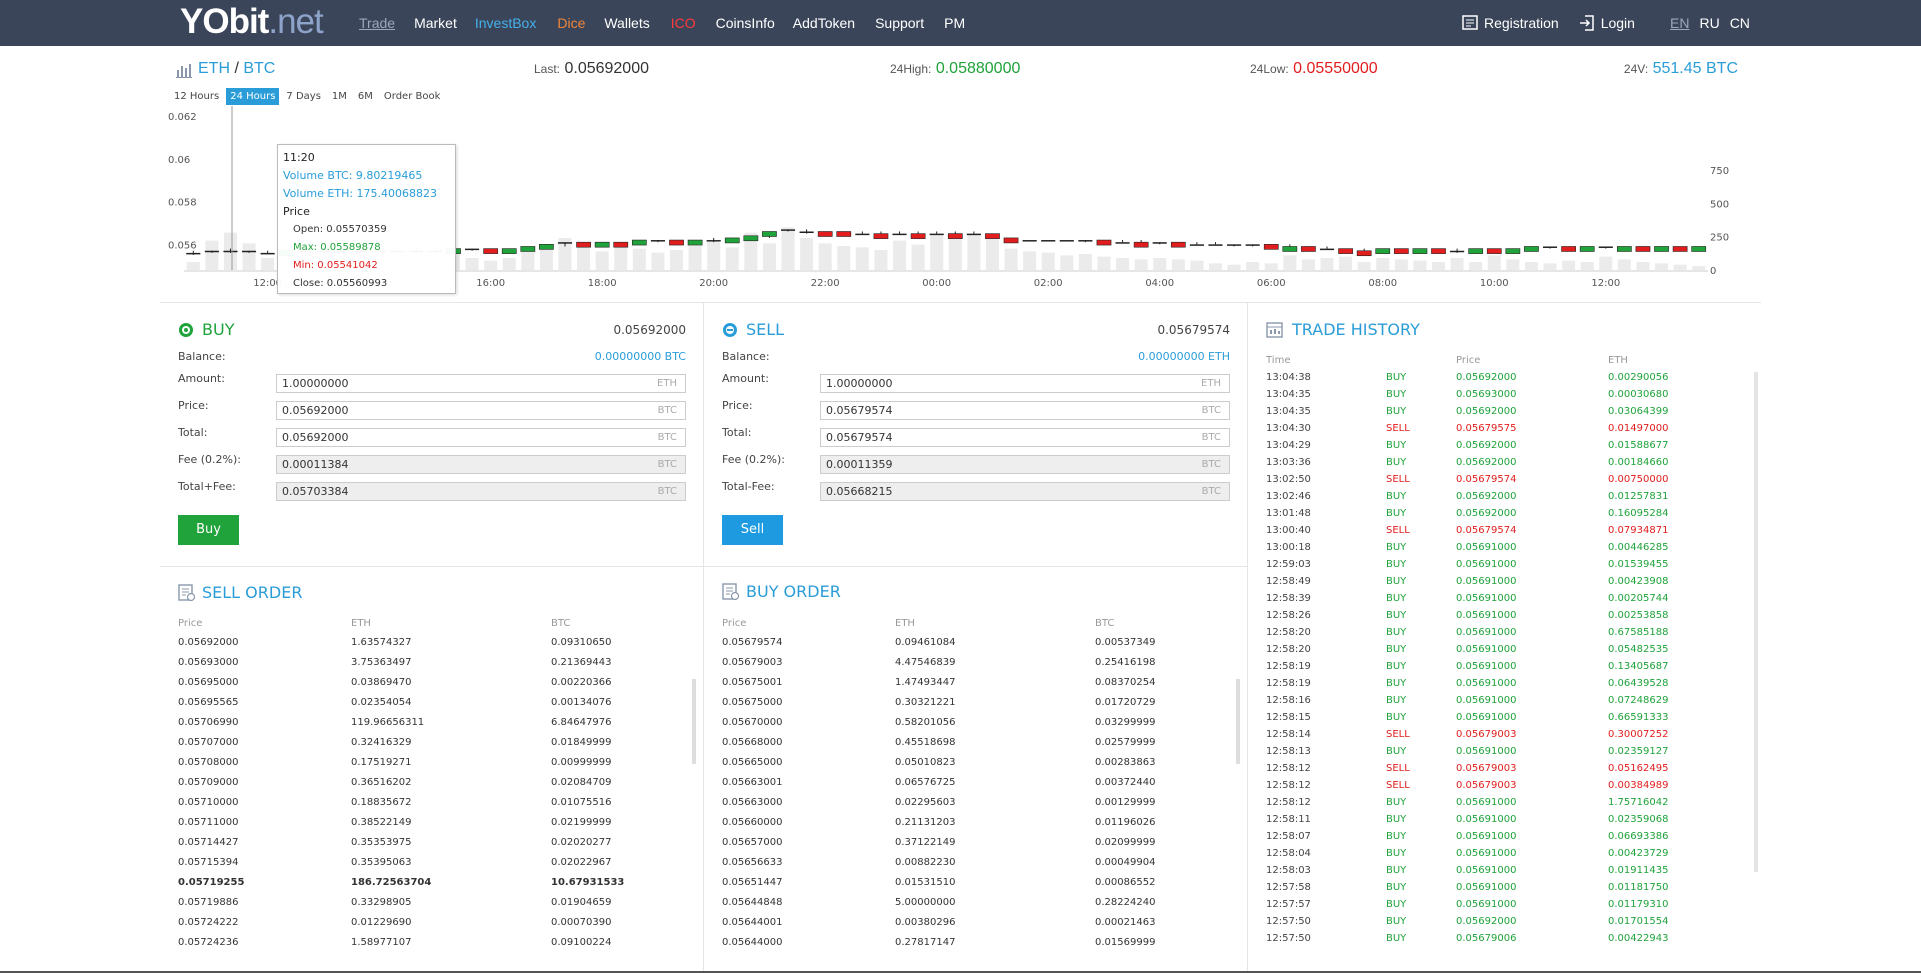 The image size is (1921, 973). What do you see at coordinates (381, 642) in the screenshot?
I see `order-cell: 1.63574327` at bounding box center [381, 642].